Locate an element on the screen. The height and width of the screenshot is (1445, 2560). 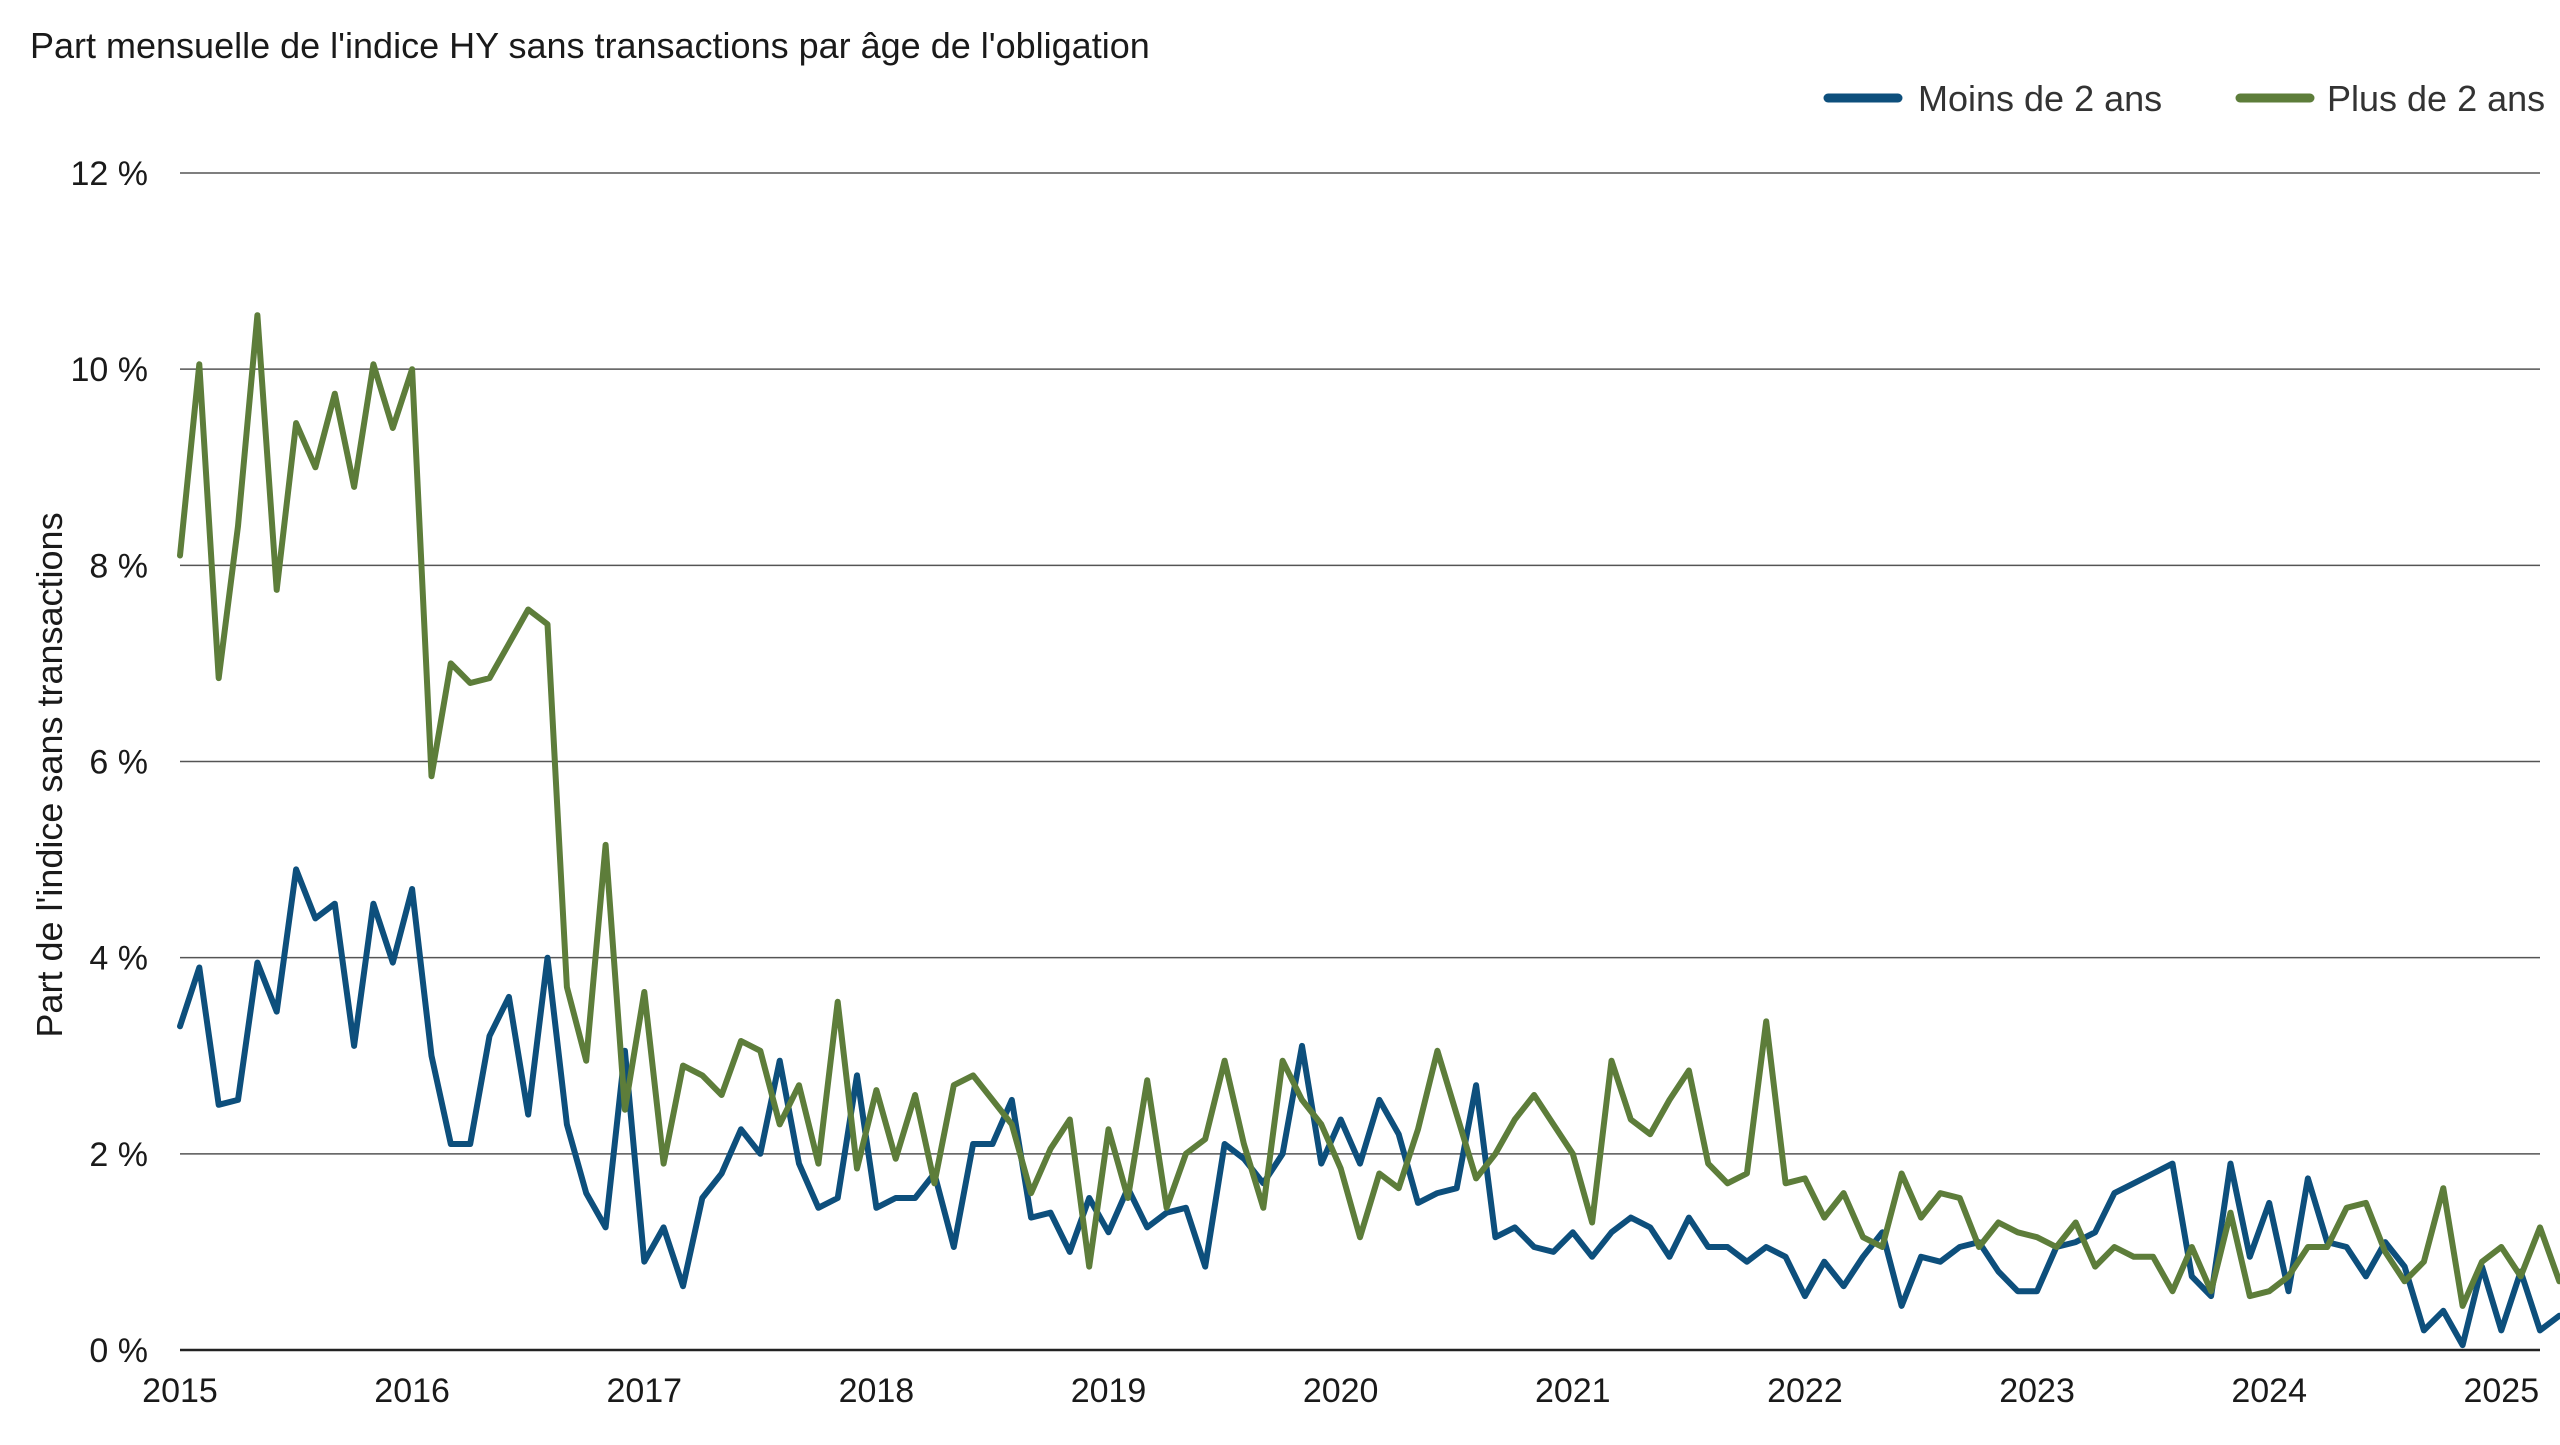
y-tick-label: 10 % is located at coordinates (110, 370).